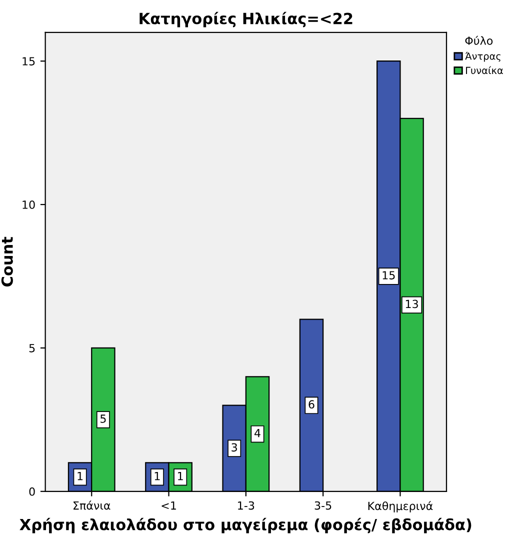 This screenshot has width=521, height=540. What do you see at coordinates (234, 447) in the screenshot?
I see `data-label: 3` at bounding box center [234, 447].